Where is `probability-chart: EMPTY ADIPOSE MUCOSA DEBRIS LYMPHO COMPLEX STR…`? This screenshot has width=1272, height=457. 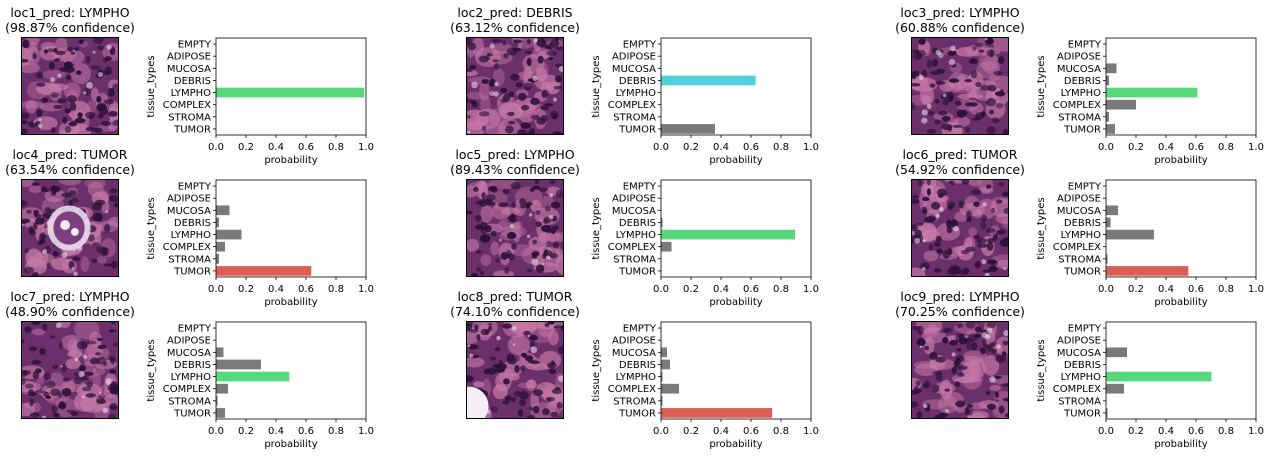
probability-chart: EMPTY ADIPOSE MUCOSA DEBRIS LYMPHO COMPLEX STR… is located at coordinates (705, 102).